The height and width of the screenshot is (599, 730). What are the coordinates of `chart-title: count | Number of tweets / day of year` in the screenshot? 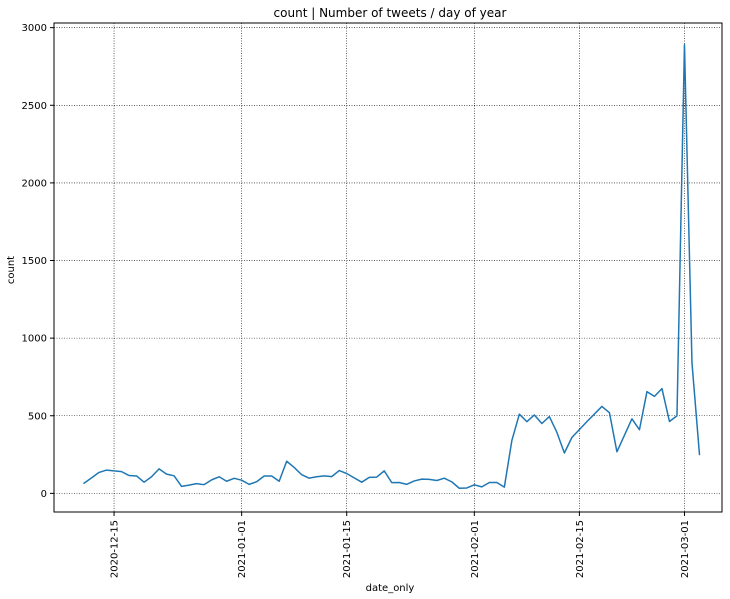 It's located at (390, 13).